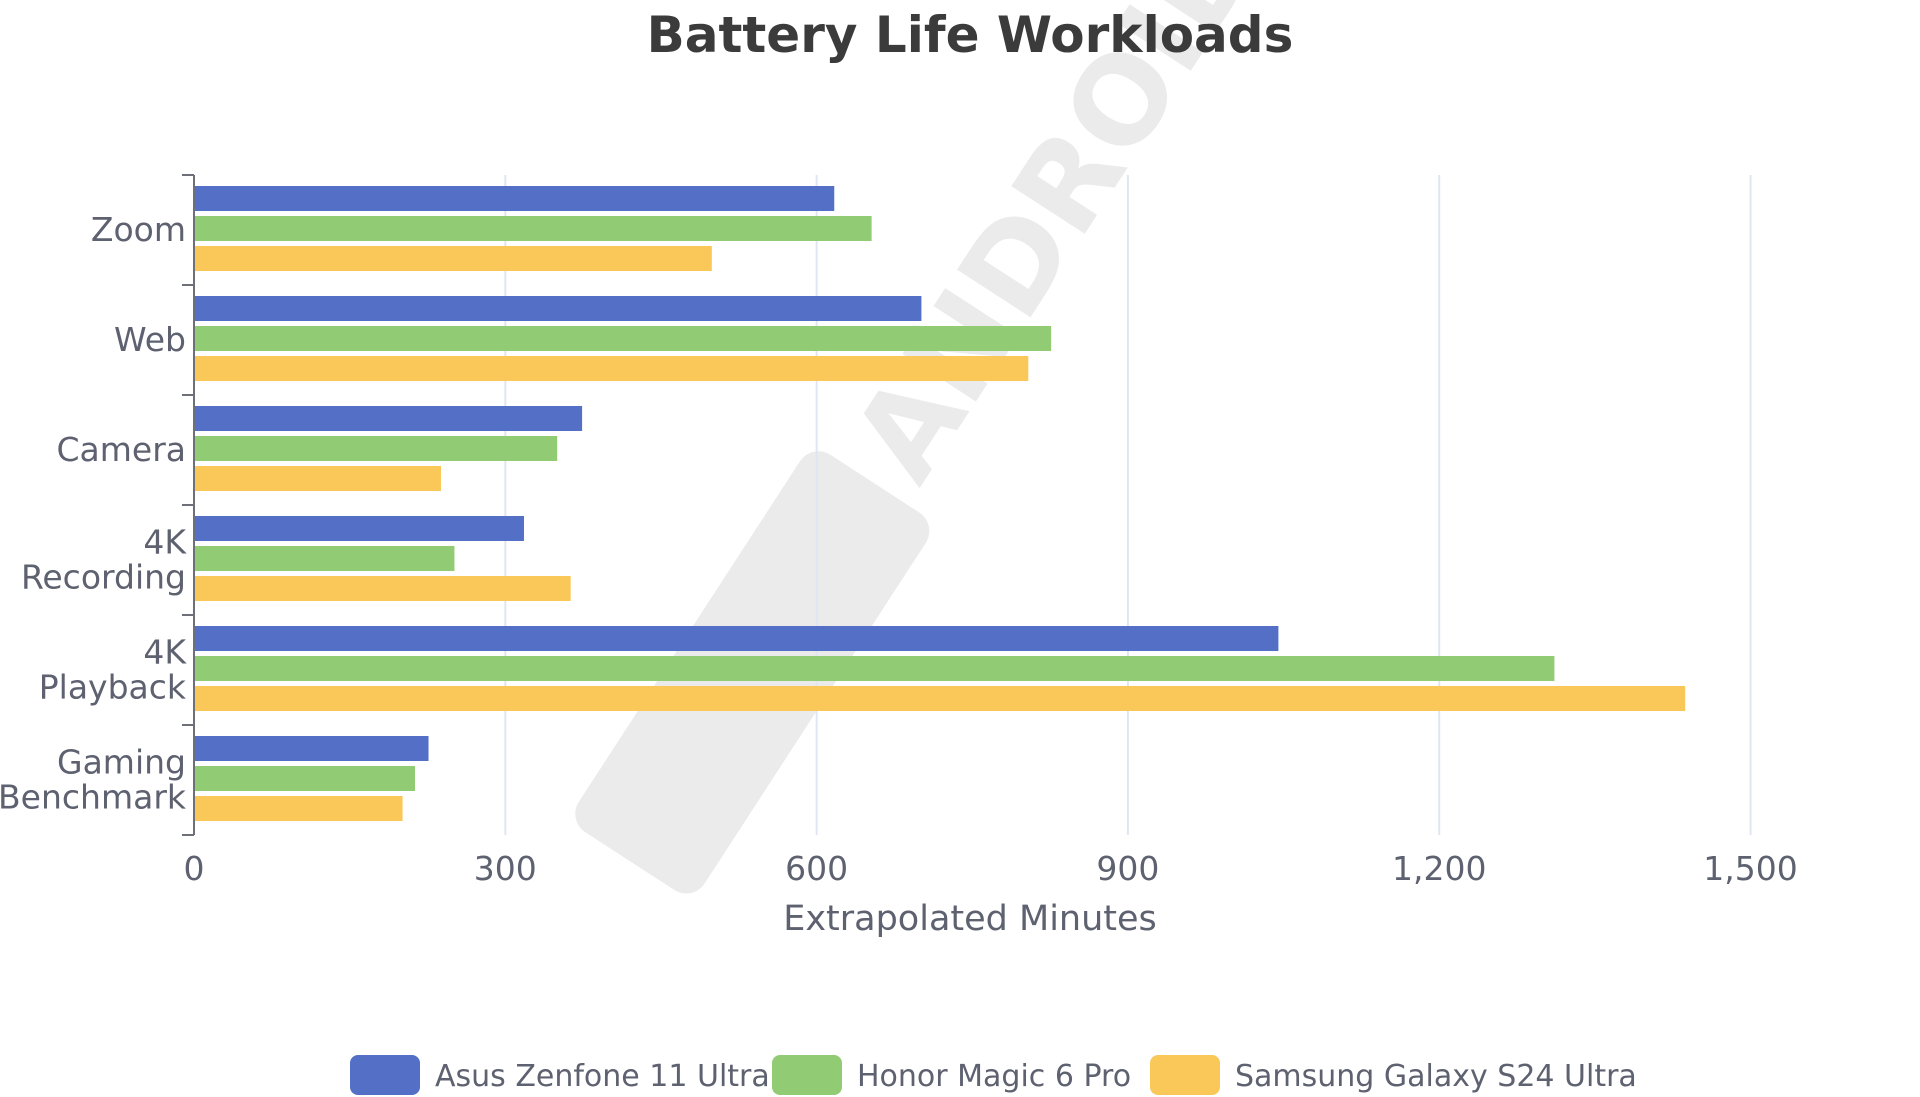 This screenshot has height=1097, width=1920. I want to click on category-label: Gaming, so click(121, 762).